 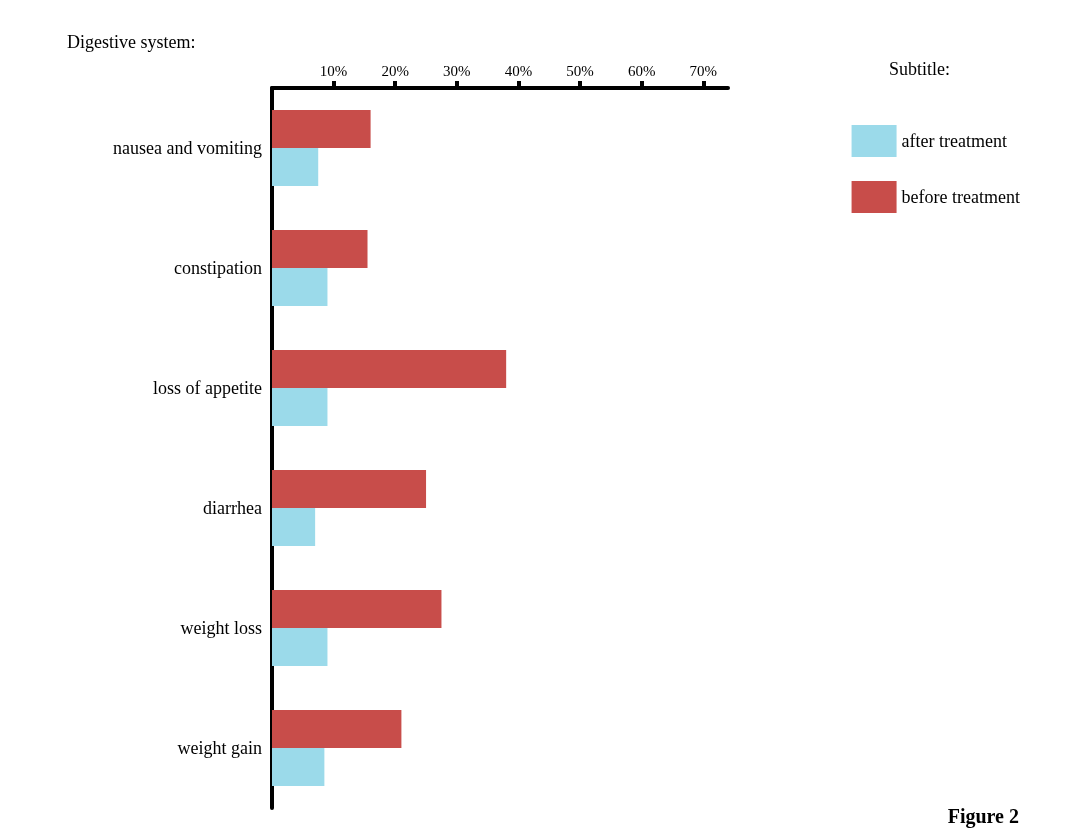 What do you see at coordinates (703, 70) in the screenshot?
I see `x-tick-label: 70%` at bounding box center [703, 70].